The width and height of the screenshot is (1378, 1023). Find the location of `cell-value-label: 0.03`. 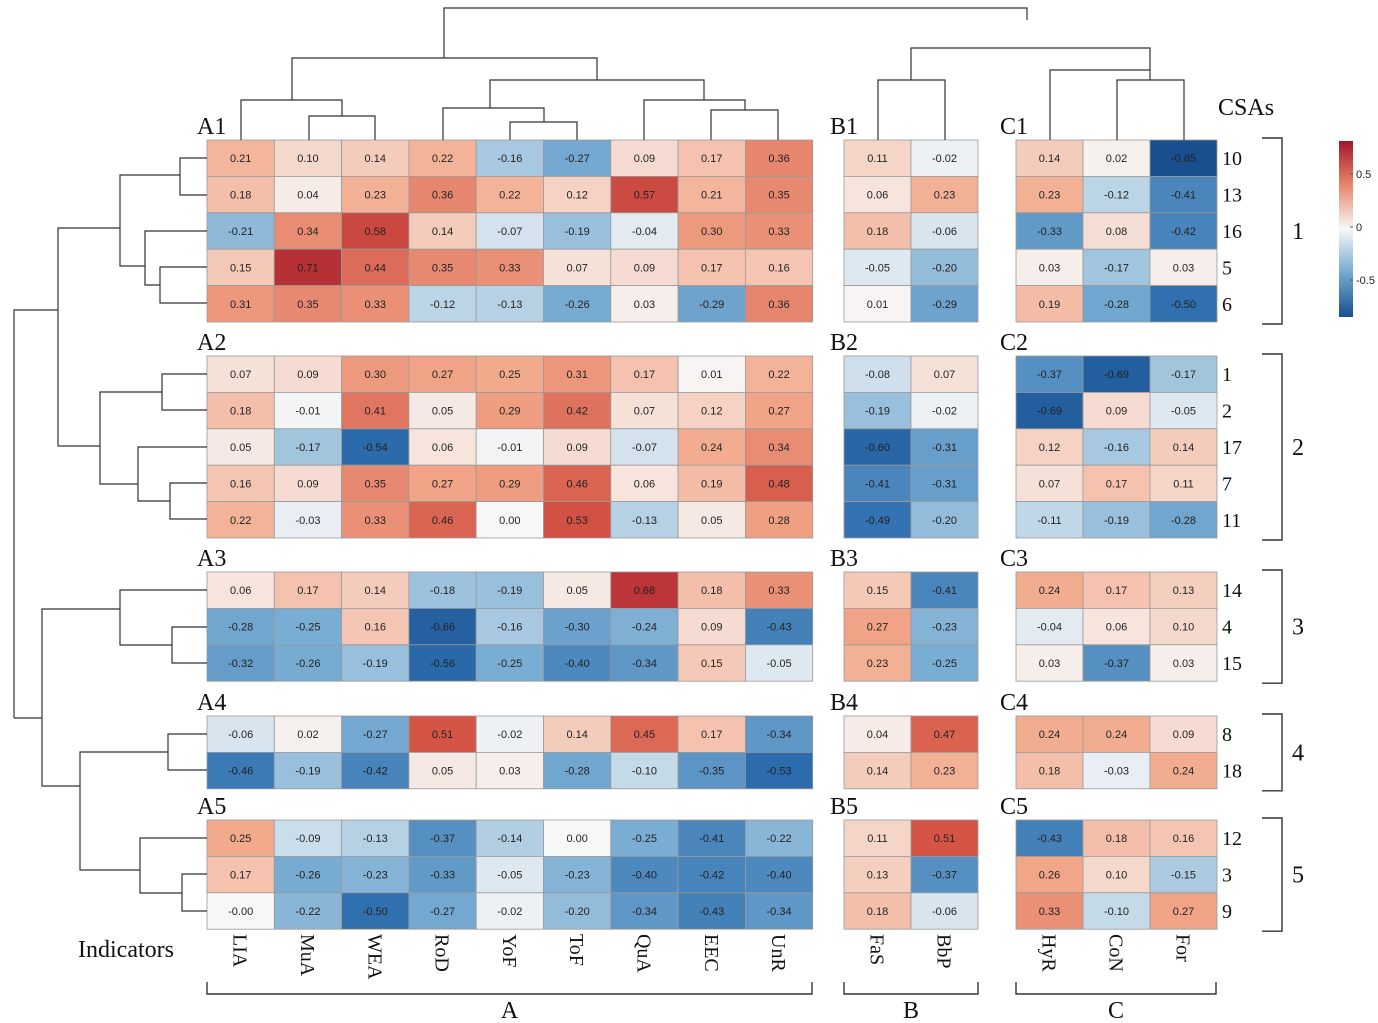

cell-value-label: 0.03 is located at coordinates (509, 772).